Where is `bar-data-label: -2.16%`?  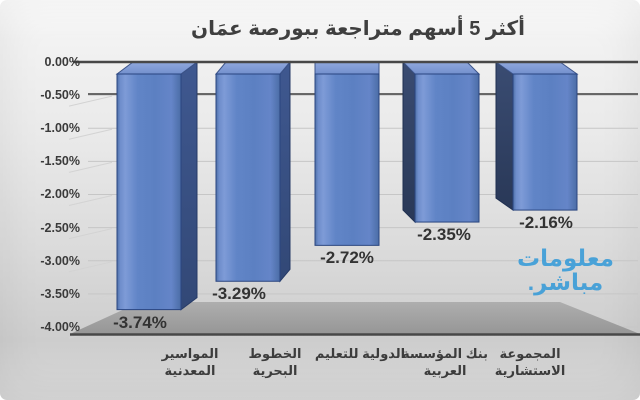
bar-data-label: -2.16% is located at coordinates (546, 223).